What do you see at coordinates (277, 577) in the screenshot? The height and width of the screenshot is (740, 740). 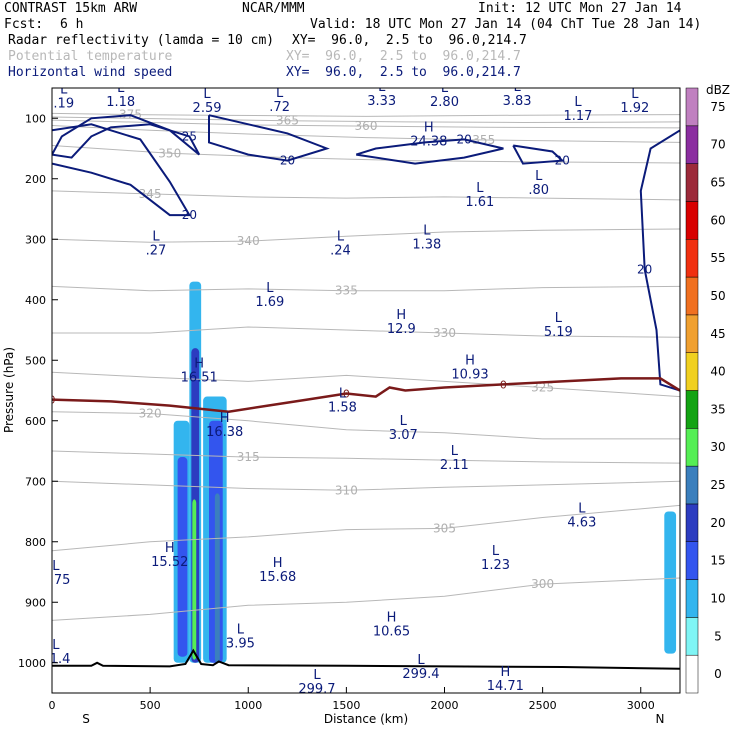 I see `extremum-value: 15.68` at bounding box center [277, 577].